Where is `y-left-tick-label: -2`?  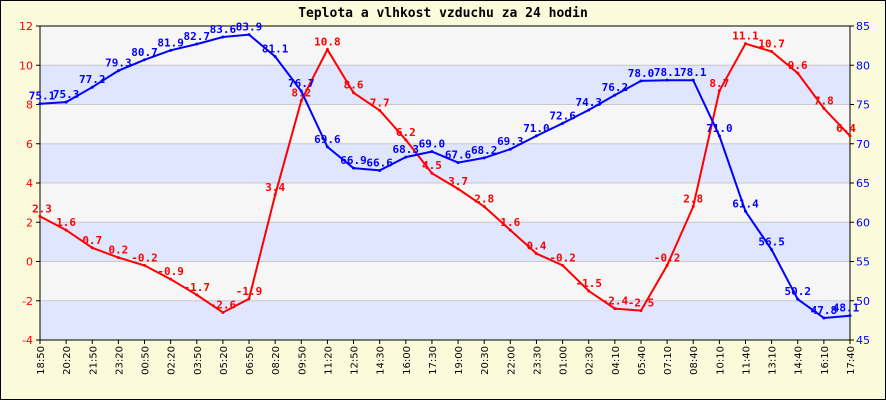
y-left-tick-label: -2 is located at coordinates (27, 301).